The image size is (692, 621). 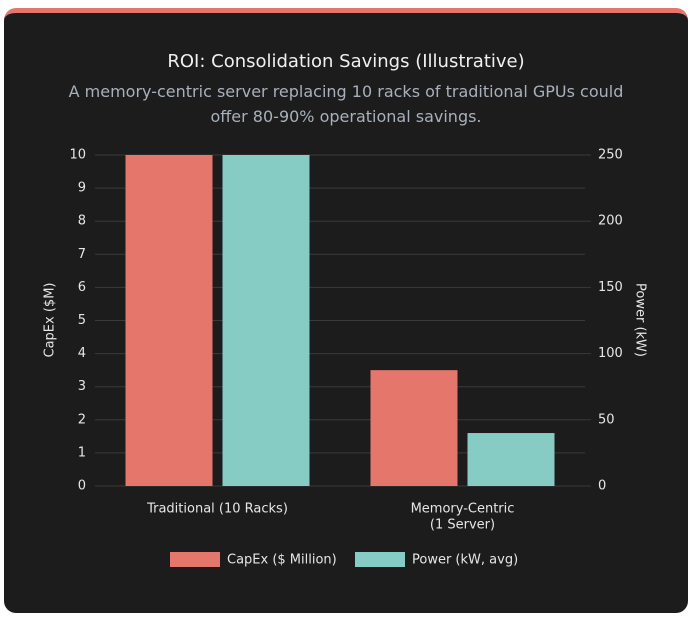 I want to click on y2-tick-label: 0, so click(x=602, y=486).